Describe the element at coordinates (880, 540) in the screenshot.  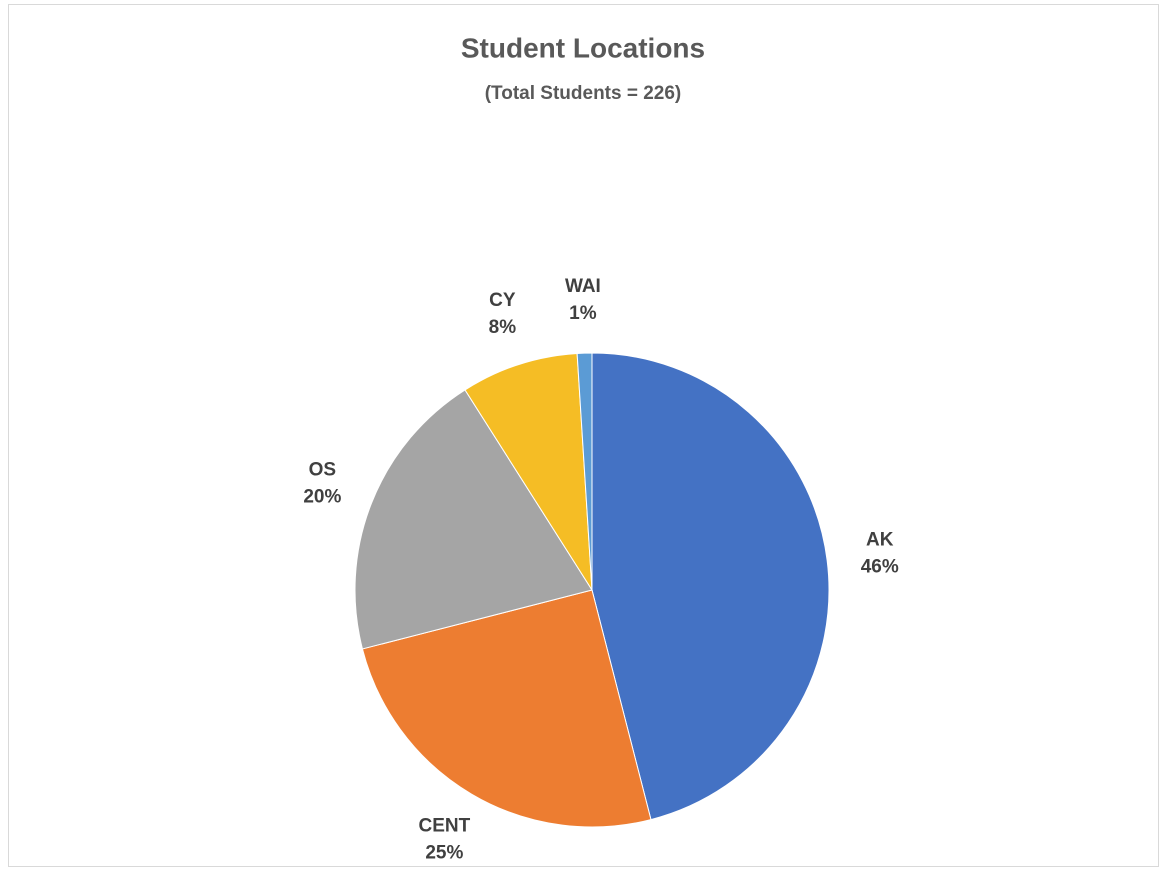
I see `slice-label: AK` at that location.